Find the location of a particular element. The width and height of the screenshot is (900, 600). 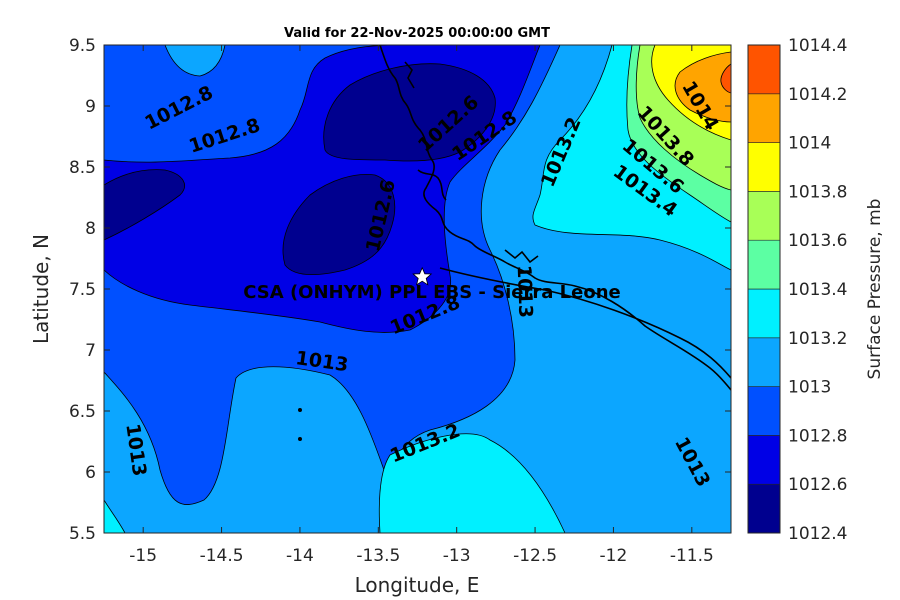

colorbar-tick-label: 1013.2 is located at coordinates (817, 339).